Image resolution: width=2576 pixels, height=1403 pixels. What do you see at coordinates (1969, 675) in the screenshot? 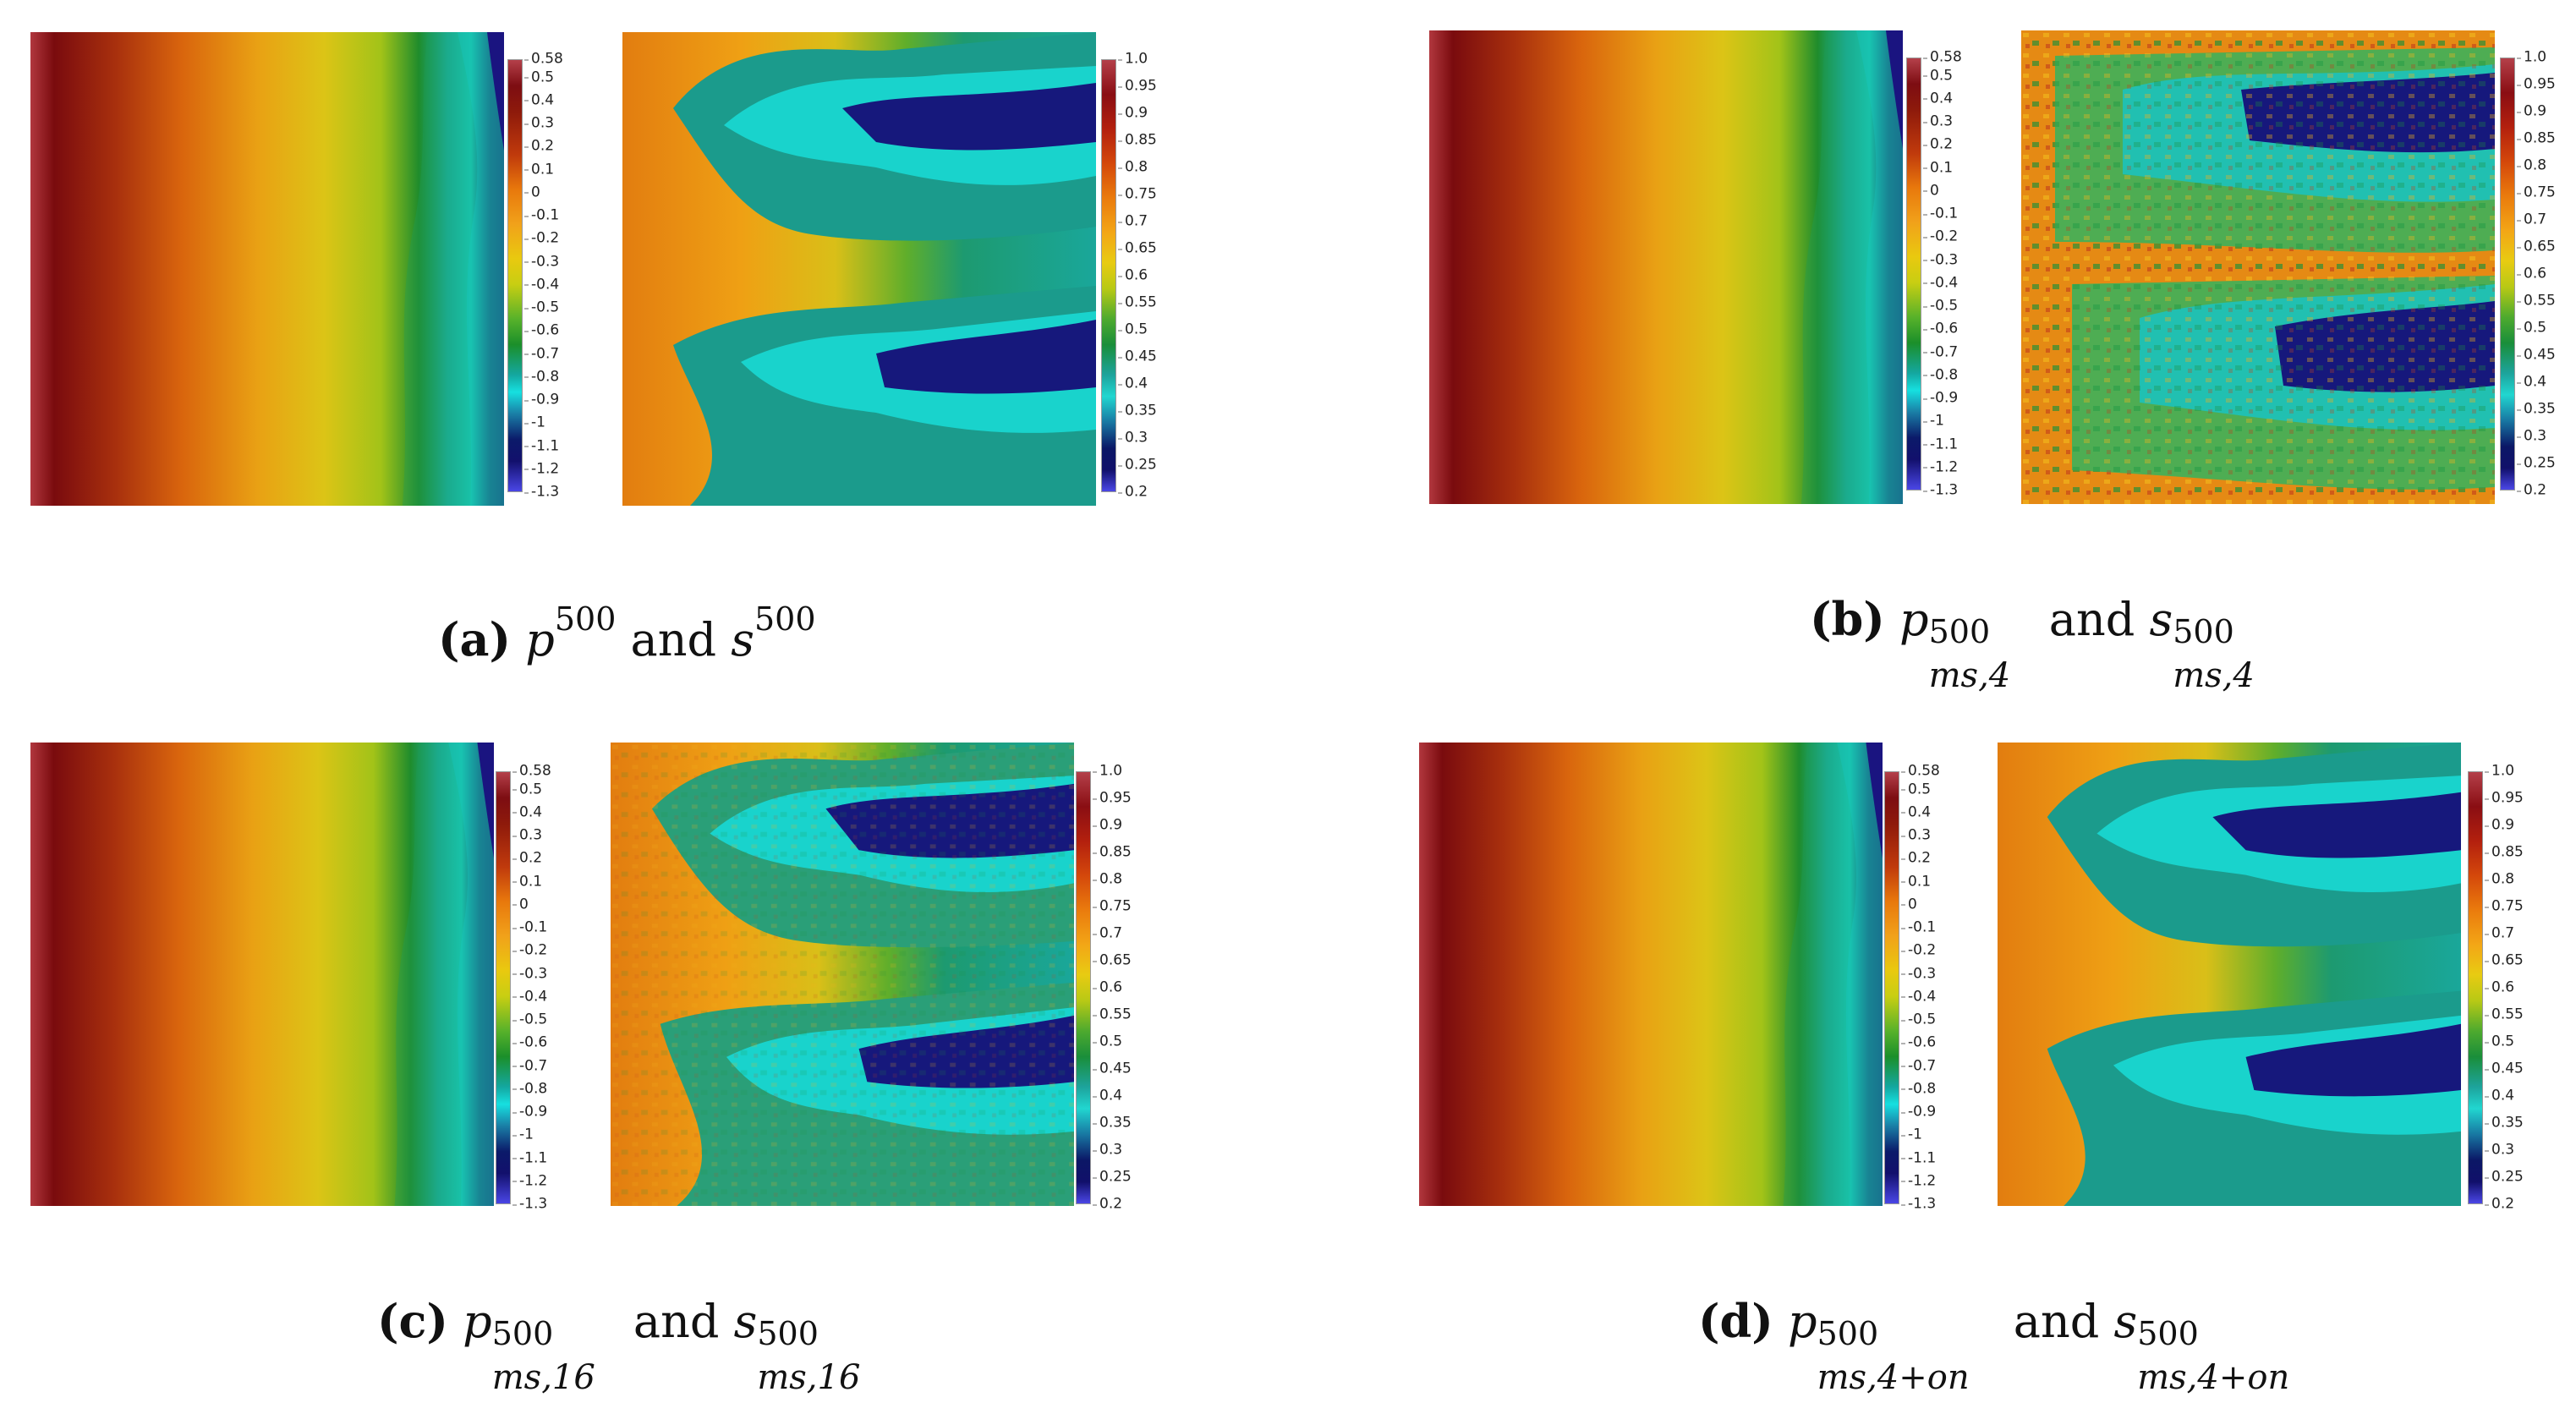
I see `pressure-subscript: ms,4` at bounding box center [1969, 675].